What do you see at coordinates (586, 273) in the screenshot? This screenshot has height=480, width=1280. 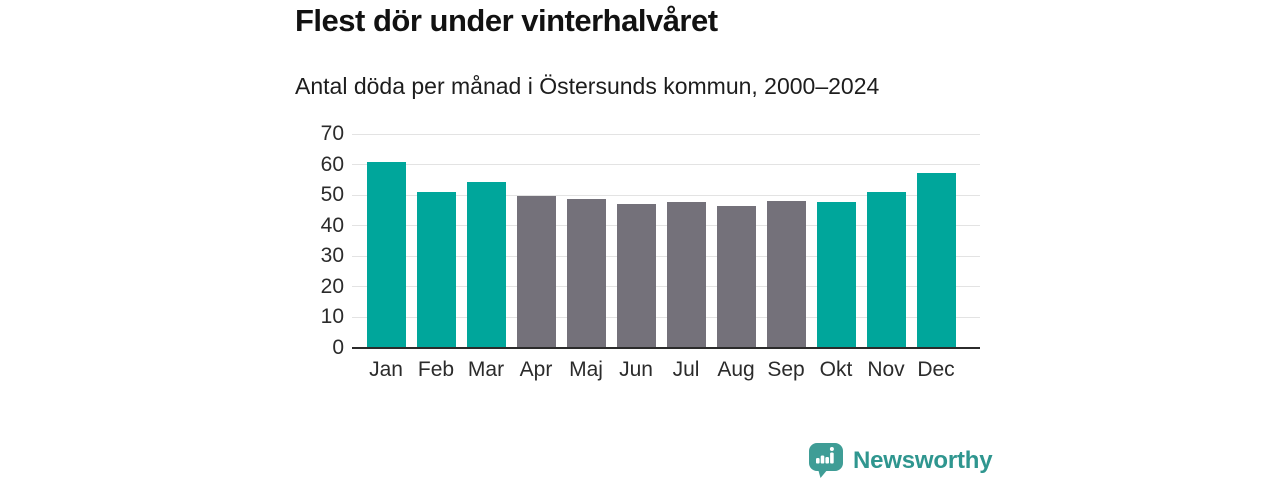 I see `bar-maj` at bounding box center [586, 273].